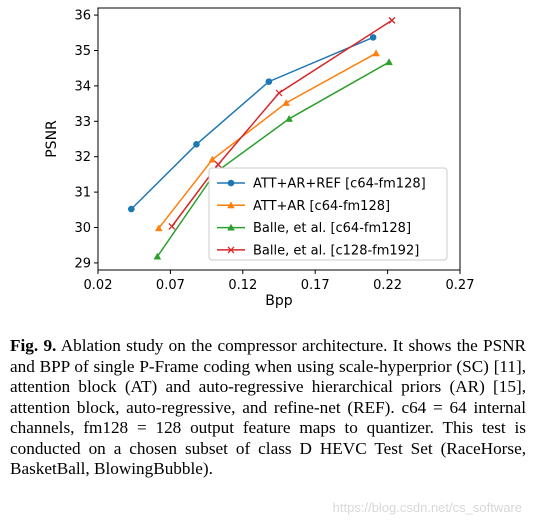  What do you see at coordinates (33, 345) in the screenshot?
I see `figure-caption-label: Fig. 9.` at bounding box center [33, 345].